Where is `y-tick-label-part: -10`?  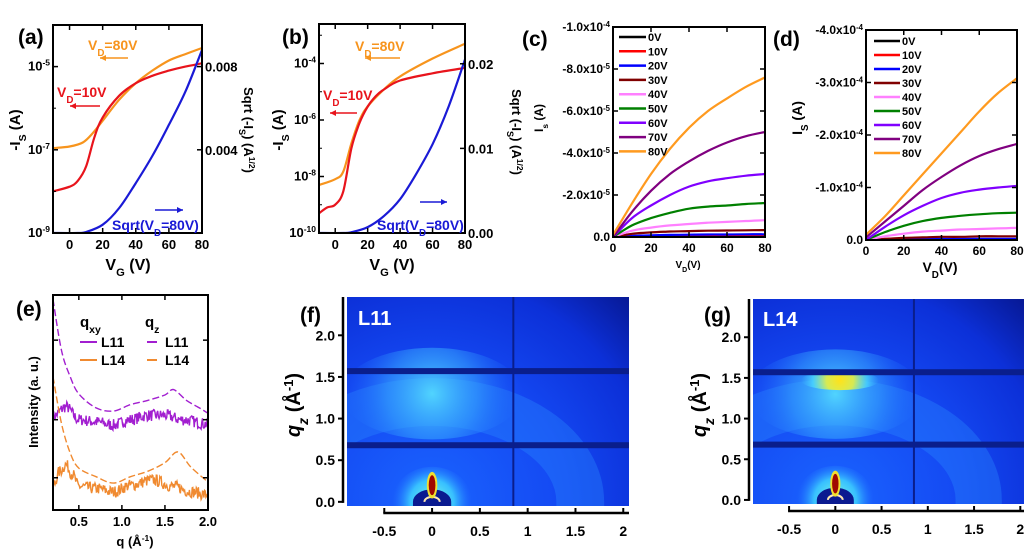
y-tick-label-part: -10 is located at coordinates (310, 229).